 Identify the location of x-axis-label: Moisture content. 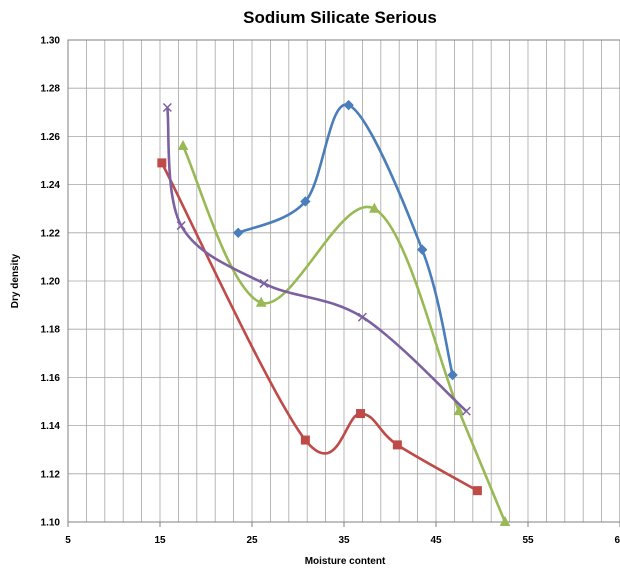
(345, 561).